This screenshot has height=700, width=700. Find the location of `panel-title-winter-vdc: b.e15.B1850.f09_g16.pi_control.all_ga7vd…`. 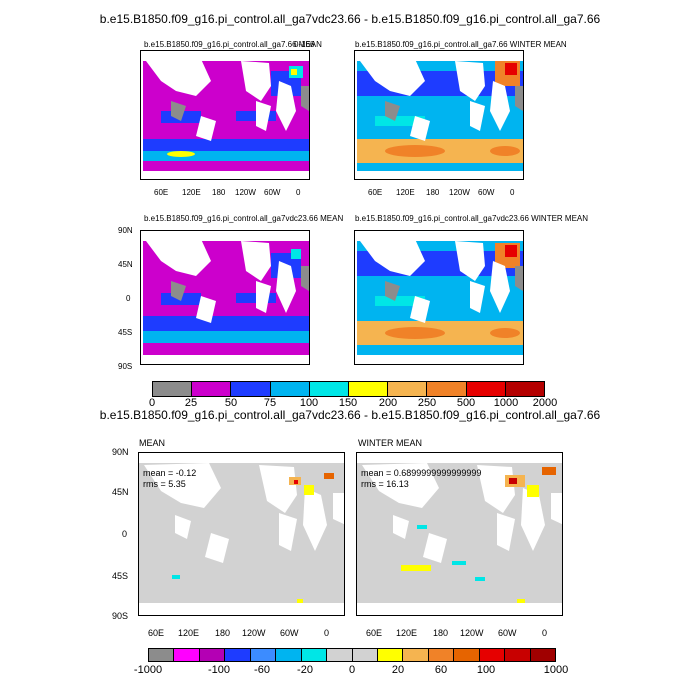

panel-title-winter-vdc: b.e15.B1850.f09_g16.pi_control.all_ga7vd… is located at coordinates (472, 218).